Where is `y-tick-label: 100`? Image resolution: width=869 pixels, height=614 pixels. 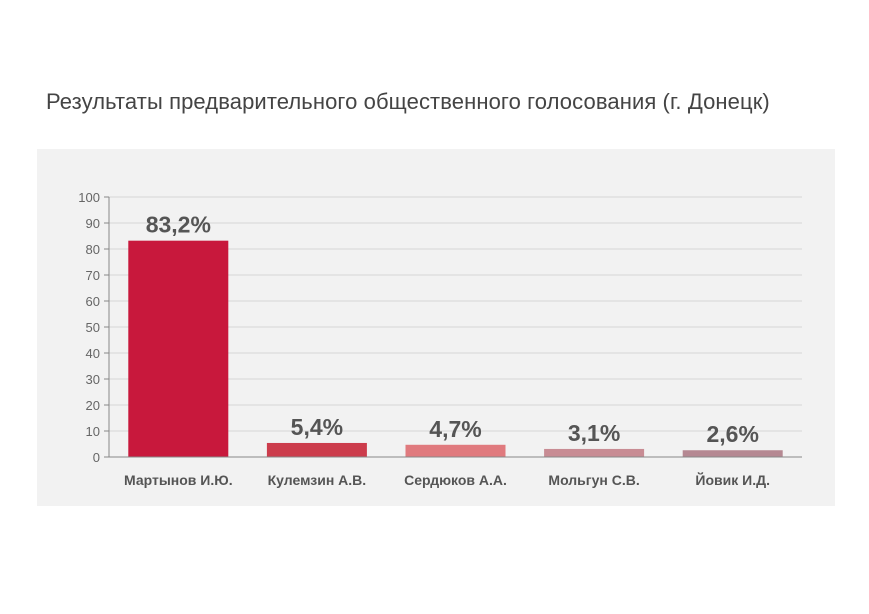 y-tick-label: 100 is located at coordinates (89, 197).